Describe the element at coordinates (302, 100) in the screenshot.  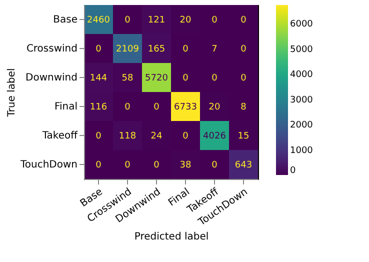
I see `color-bar-label: 3000` at that location.